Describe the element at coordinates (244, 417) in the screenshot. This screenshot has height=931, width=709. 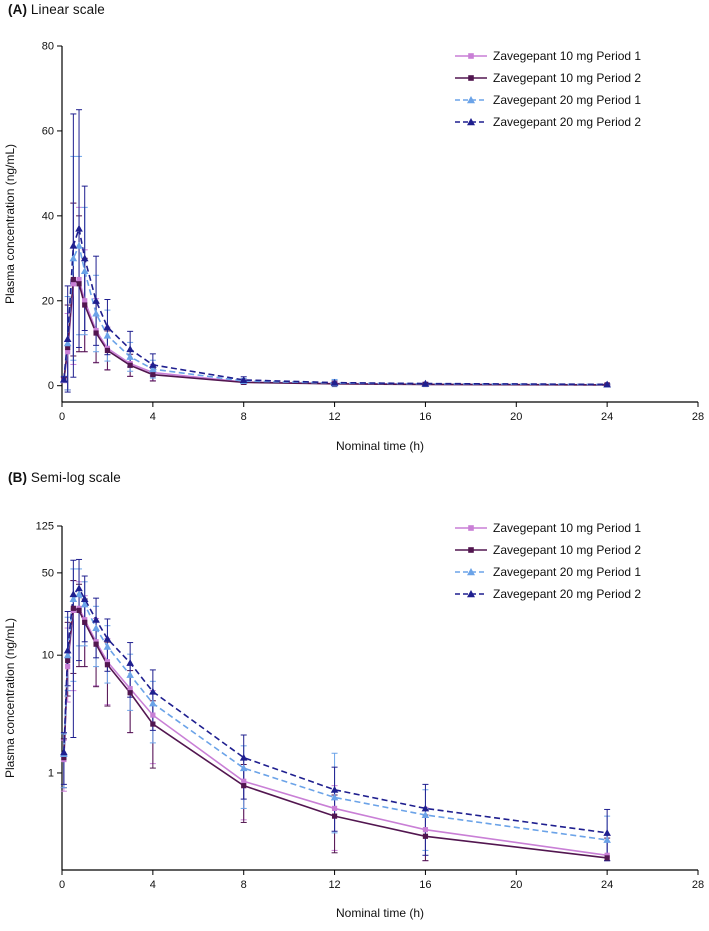
I see `x-tick-label: 8` at that location.